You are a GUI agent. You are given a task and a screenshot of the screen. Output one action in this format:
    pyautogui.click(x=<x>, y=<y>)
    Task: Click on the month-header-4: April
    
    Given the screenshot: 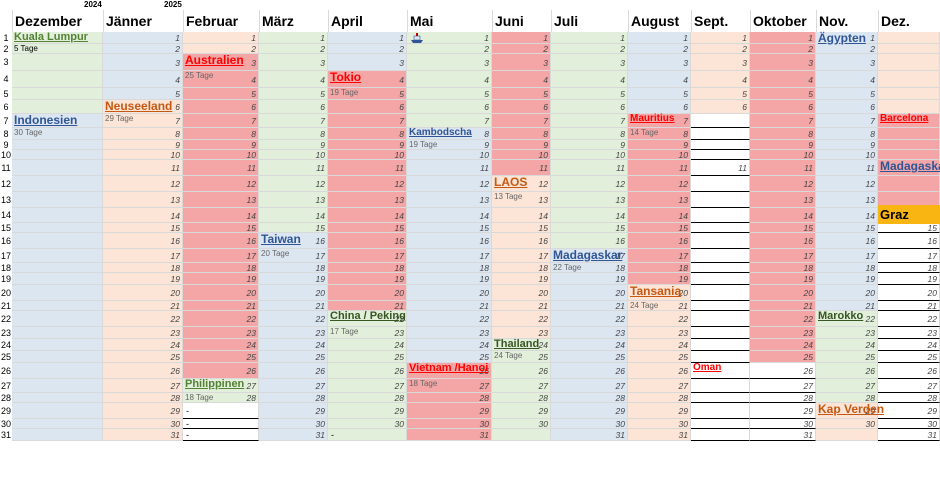 What is the action you would take?
    pyautogui.click(x=367, y=21)
    